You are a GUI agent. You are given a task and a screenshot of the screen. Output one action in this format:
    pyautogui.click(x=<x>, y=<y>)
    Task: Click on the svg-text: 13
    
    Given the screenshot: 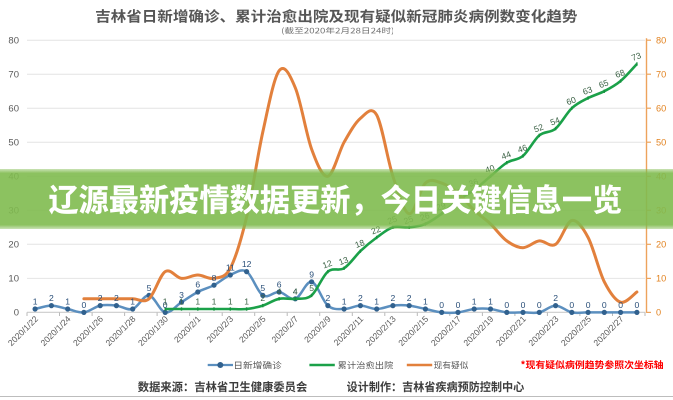 What is the action you would take?
    pyautogui.click(x=343, y=260)
    